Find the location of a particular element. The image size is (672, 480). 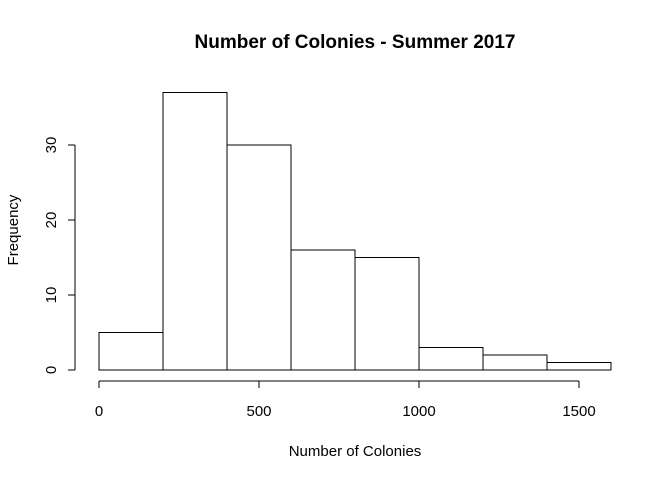

chart-title: Number of Colonies - Summer 2017 is located at coordinates (355, 42).